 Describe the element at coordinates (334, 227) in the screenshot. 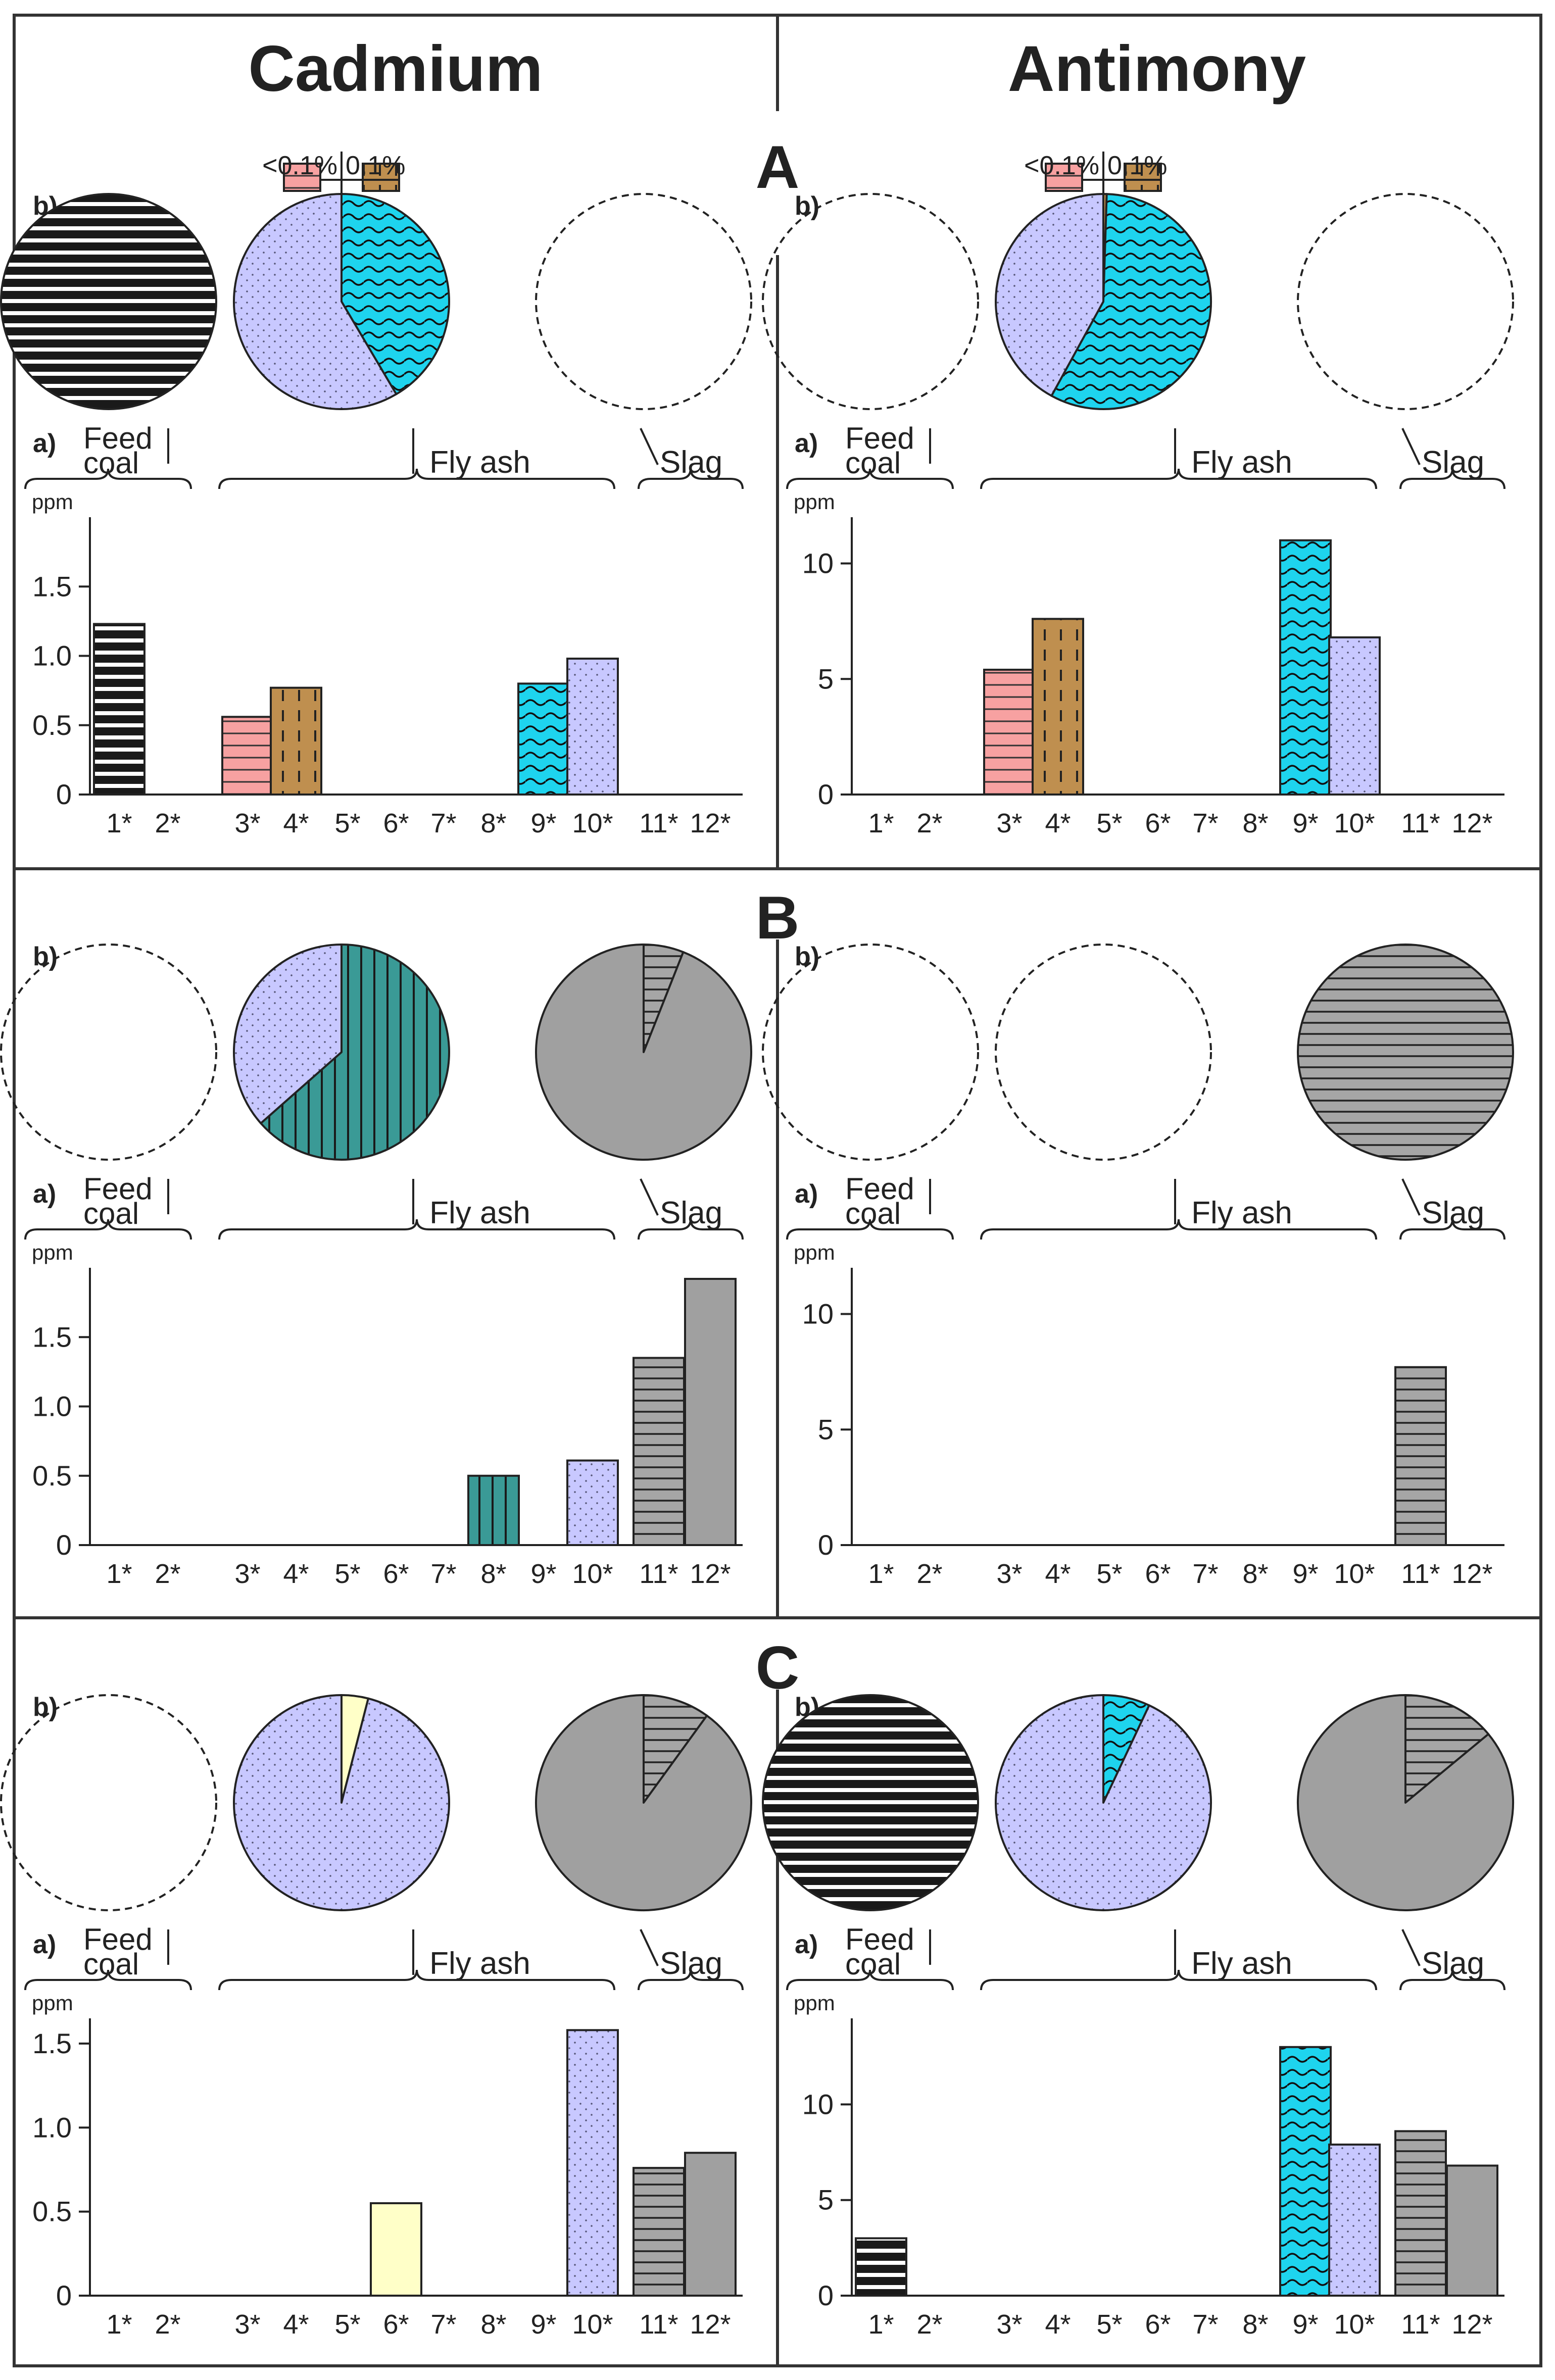

I see `pie-legend: <0.1% 0.1%` at that location.